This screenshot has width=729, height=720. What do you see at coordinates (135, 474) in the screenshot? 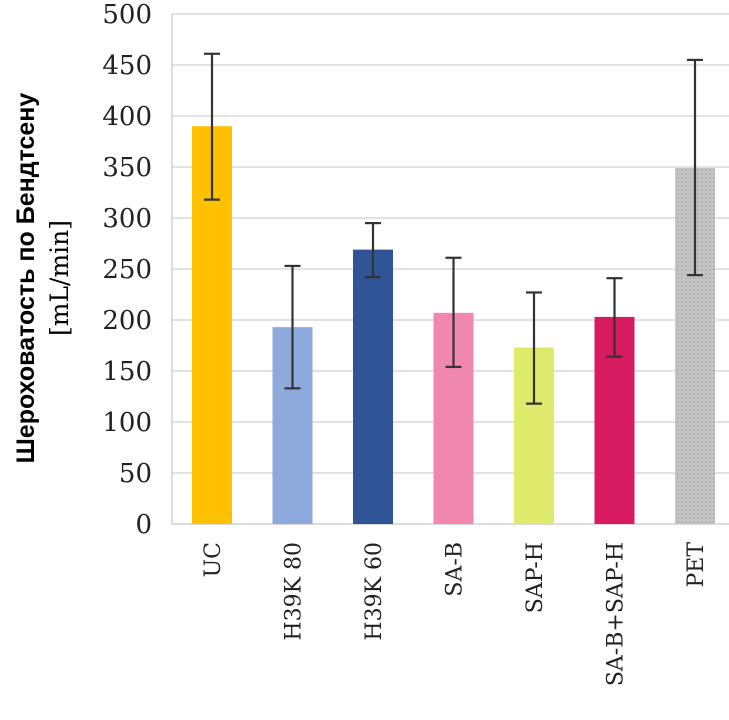
I see `y-tick-label: 50` at bounding box center [135, 474].